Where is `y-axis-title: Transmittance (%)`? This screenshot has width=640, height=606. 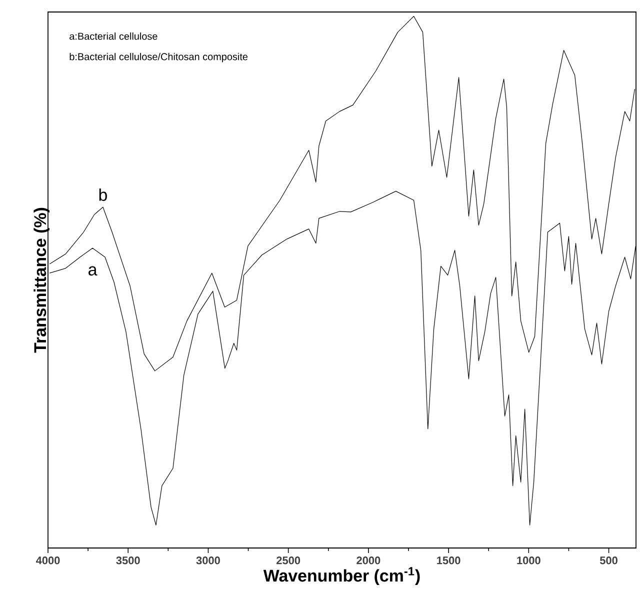
y-axis-title: Transmittance (%) is located at coordinates (42, 280).